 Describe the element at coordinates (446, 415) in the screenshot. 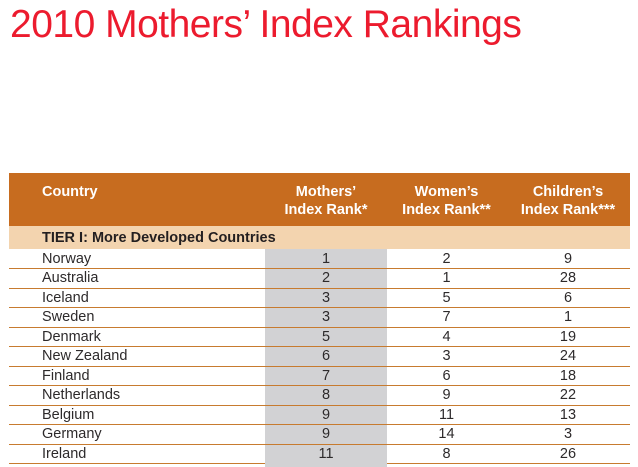

I see `womens-rank-cell: 11` at that location.